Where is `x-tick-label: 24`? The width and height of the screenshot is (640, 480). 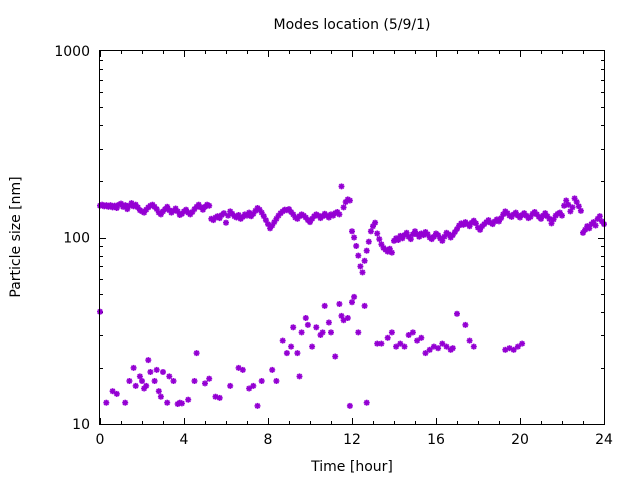
x-tick-label: 24 is located at coordinates (604, 440).